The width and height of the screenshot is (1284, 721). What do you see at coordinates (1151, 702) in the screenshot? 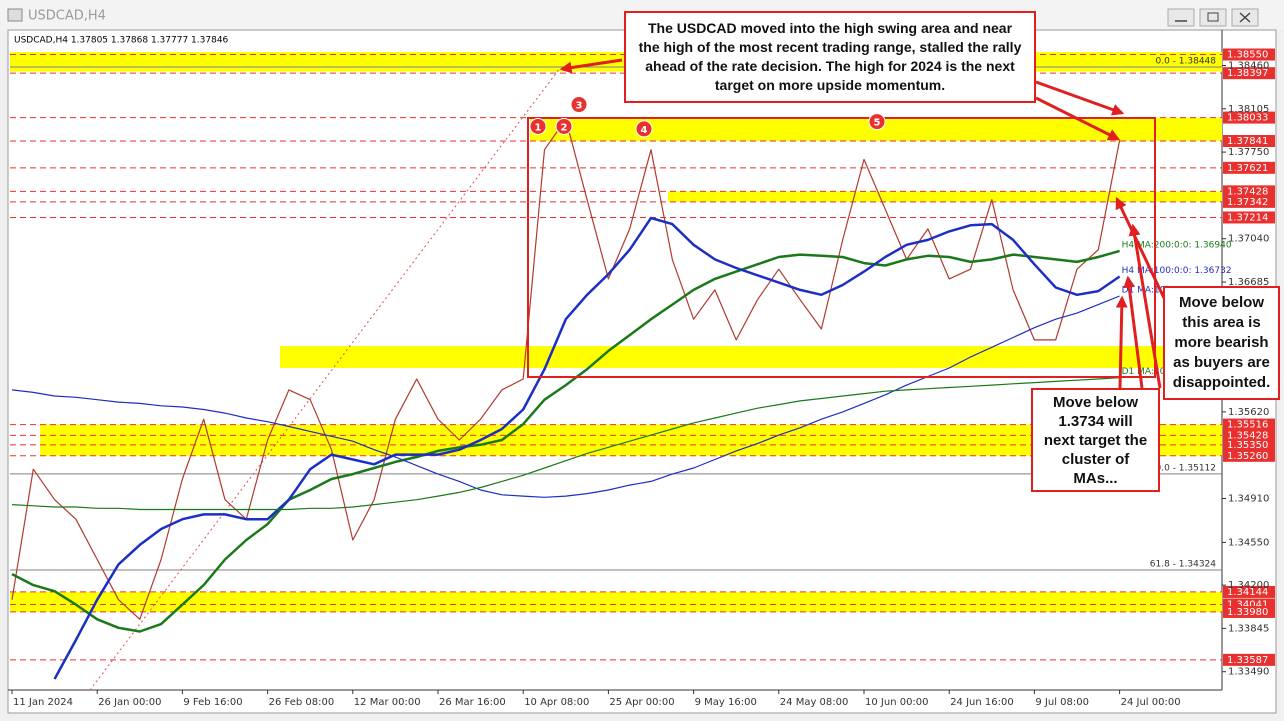
I see `x-tick-label: 24 Jul 00:00` at bounding box center [1151, 702].